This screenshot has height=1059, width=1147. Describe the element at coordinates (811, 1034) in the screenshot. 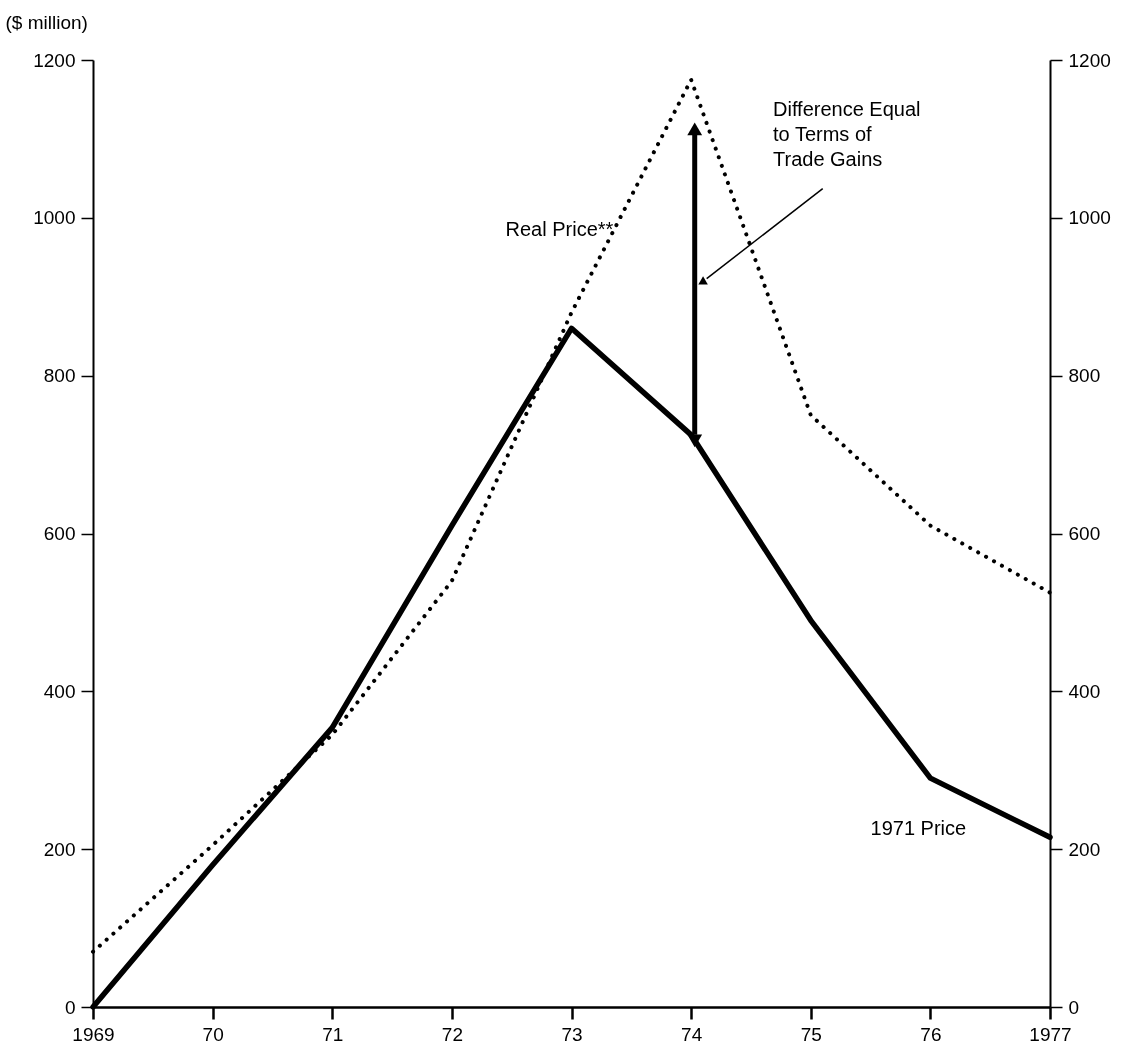

I see `x-tick-label: 75` at that location.